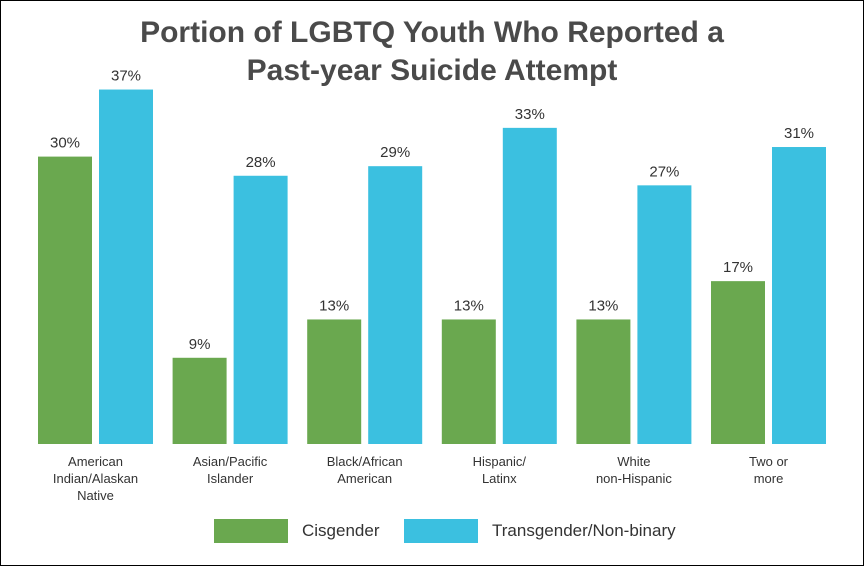  I want to click on legend-label-transgender: Transgender/Non-binary, so click(584, 530).